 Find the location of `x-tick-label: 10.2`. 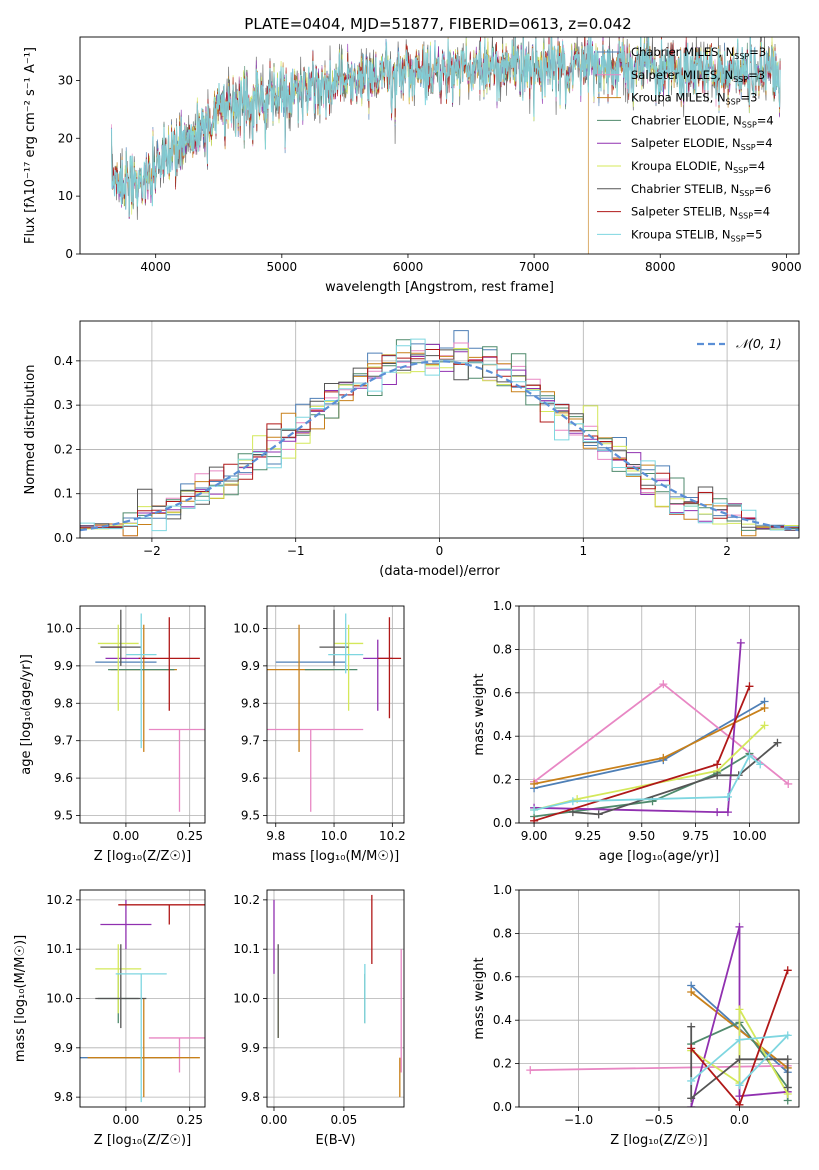

x-tick-label: 10.2 is located at coordinates (392, 836).